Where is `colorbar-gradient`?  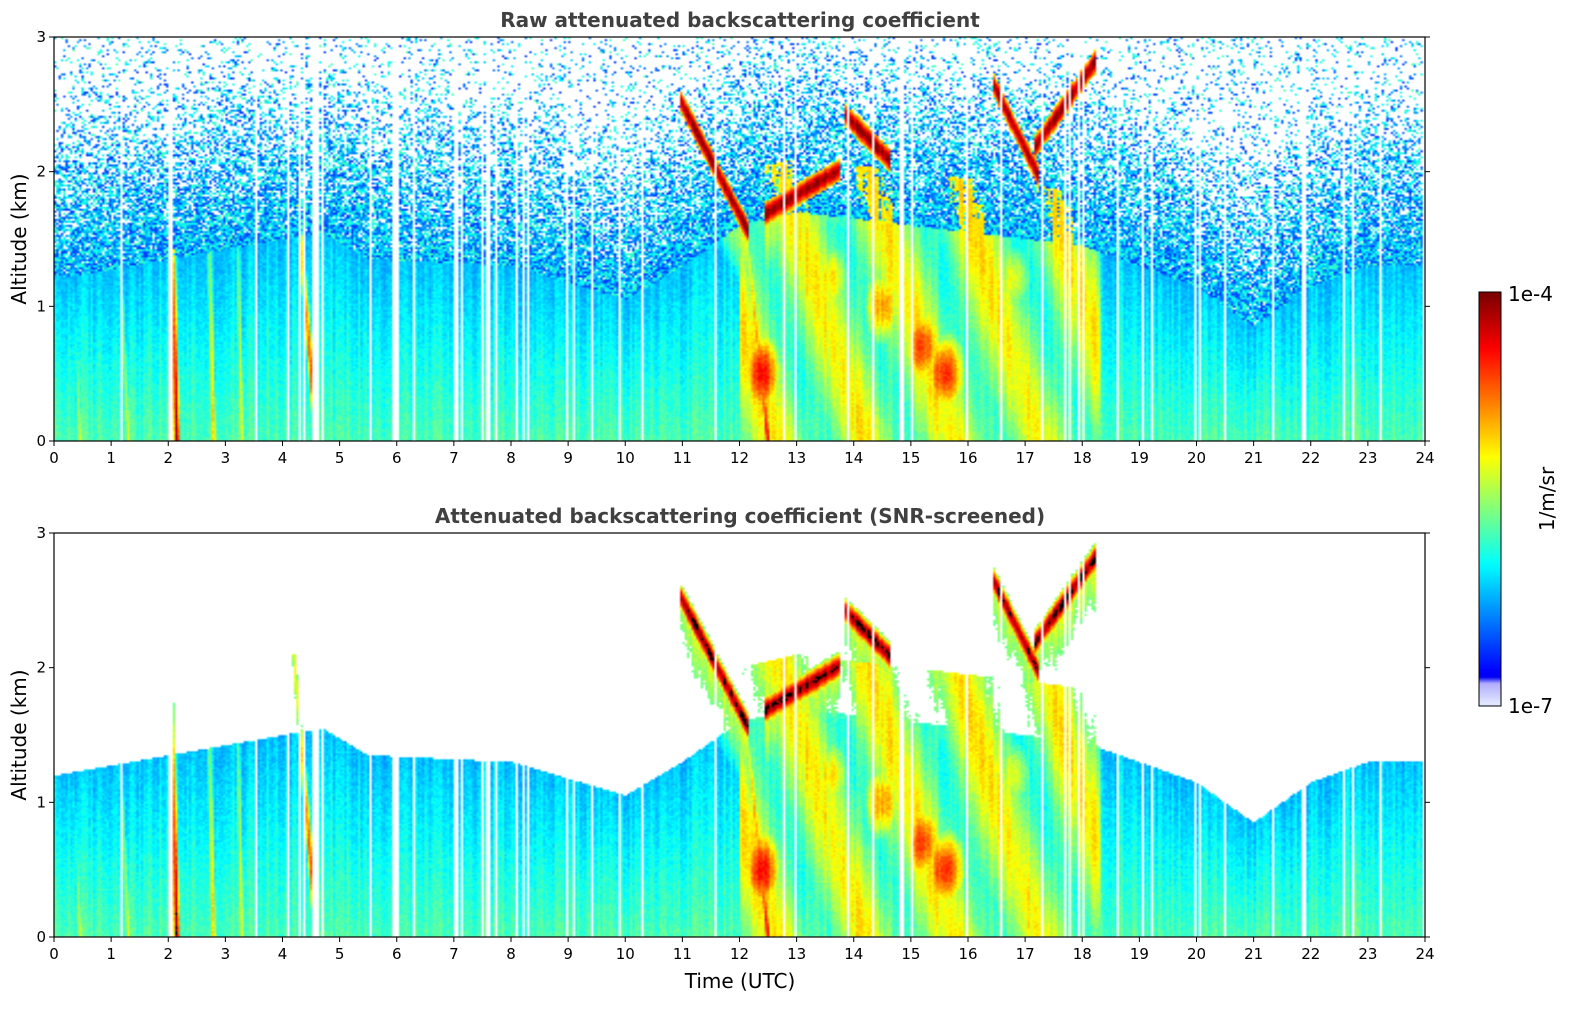 colorbar-gradient is located at coordinates (1490, 499).